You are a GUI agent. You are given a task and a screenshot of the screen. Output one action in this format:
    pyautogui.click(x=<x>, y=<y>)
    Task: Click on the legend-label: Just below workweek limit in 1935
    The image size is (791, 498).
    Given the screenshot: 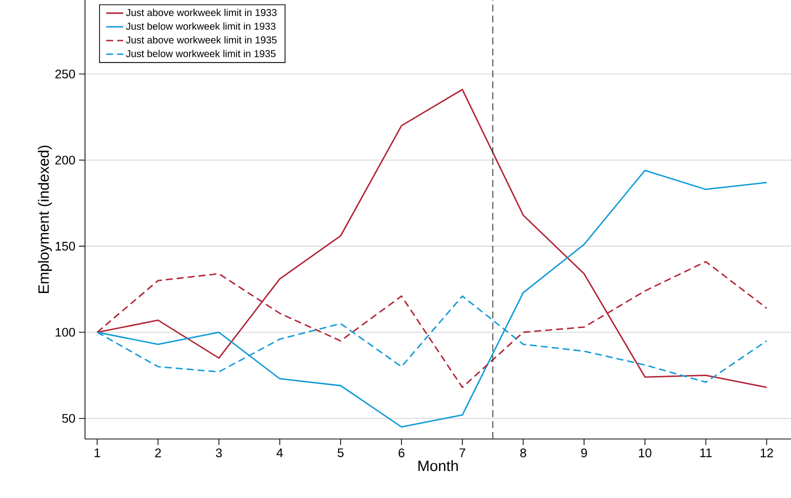 What is the action you would take?
    pyautogui.click(x=201, y=54)
    